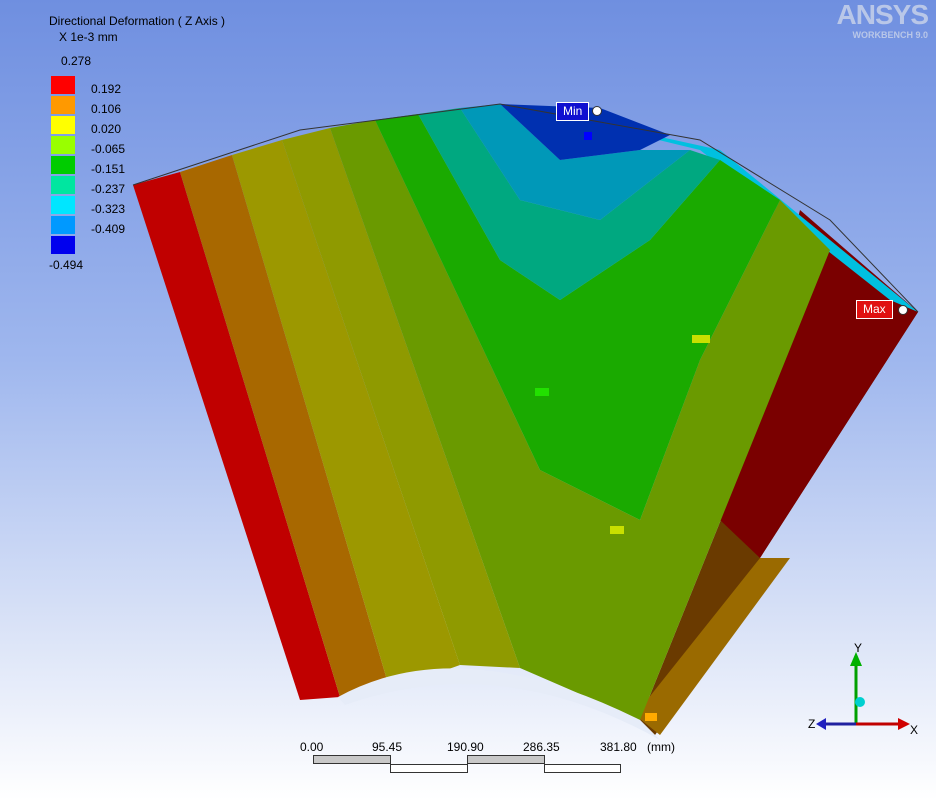 The image size is (936, 800). Describe the element at coordinates (137, 21) in the screenshot. I see `legend-title: Directional Deformation ( Z Axis )` at that location.